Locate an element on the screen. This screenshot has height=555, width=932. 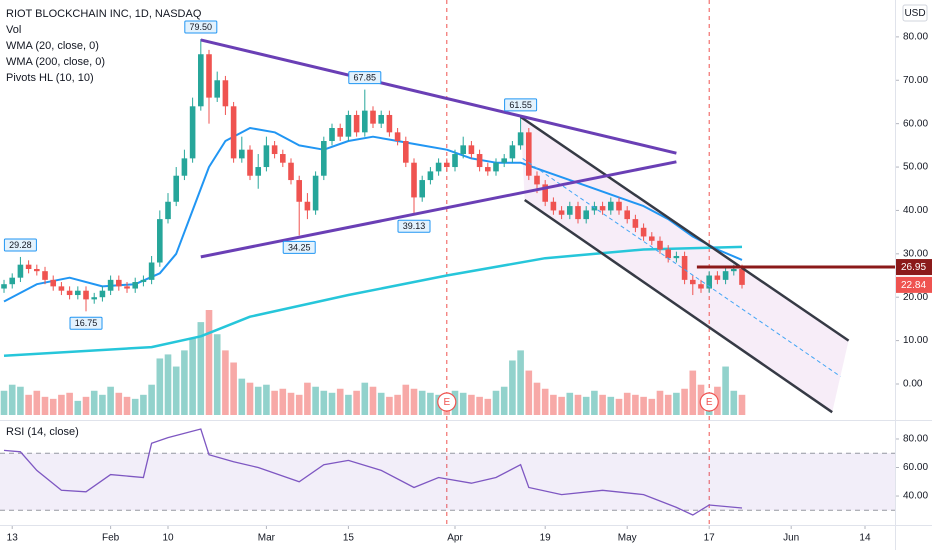
y-tick-label: 50.00 is located at coordinates (915, 167).